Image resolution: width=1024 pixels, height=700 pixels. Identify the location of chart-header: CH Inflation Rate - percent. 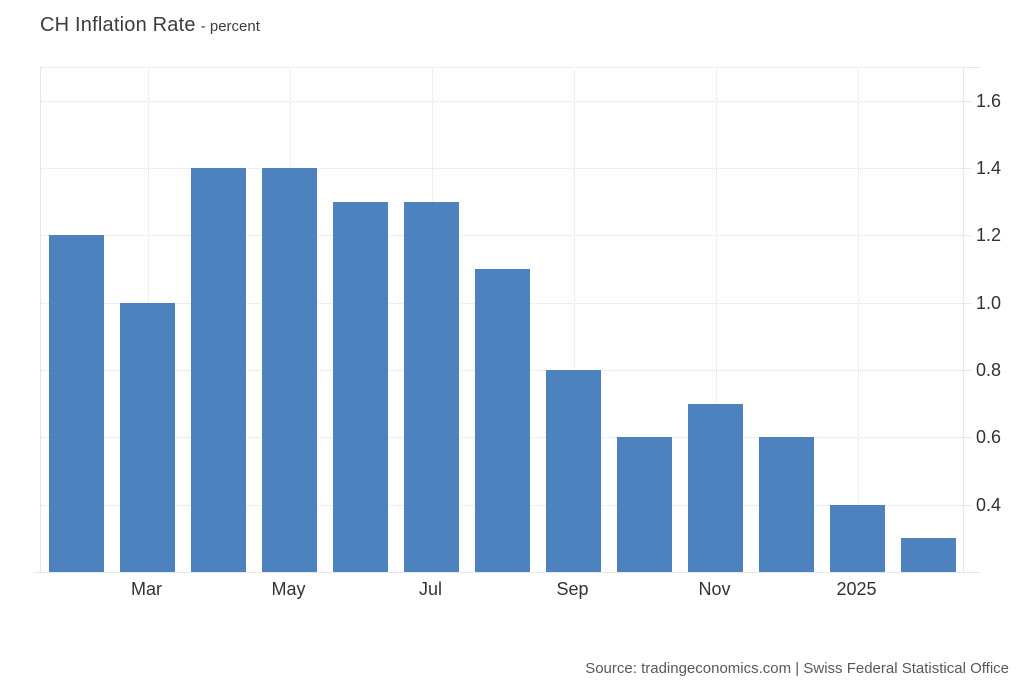
(150, 25).